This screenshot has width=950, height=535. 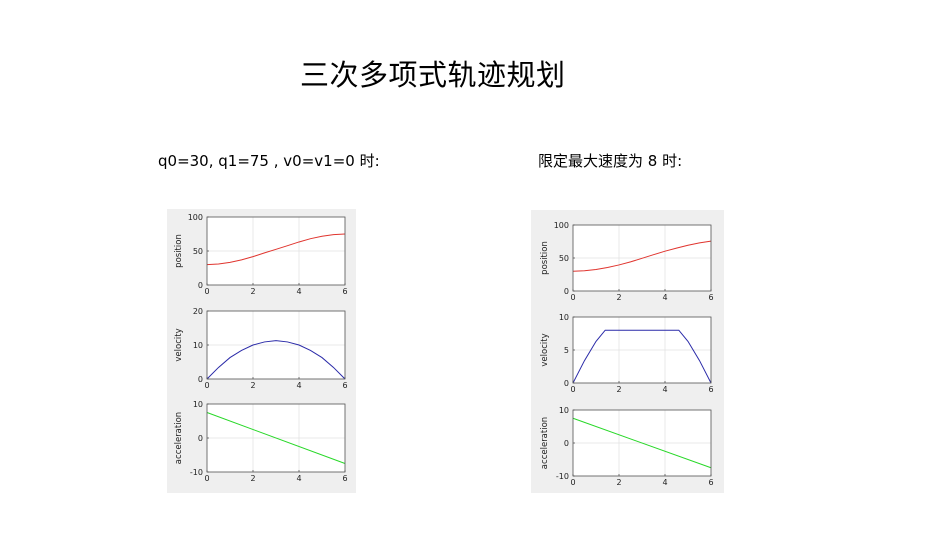 I want to click on axes-velocity: 0 2 4 6 0 5 10 velocity, so click(x=627, y=353).